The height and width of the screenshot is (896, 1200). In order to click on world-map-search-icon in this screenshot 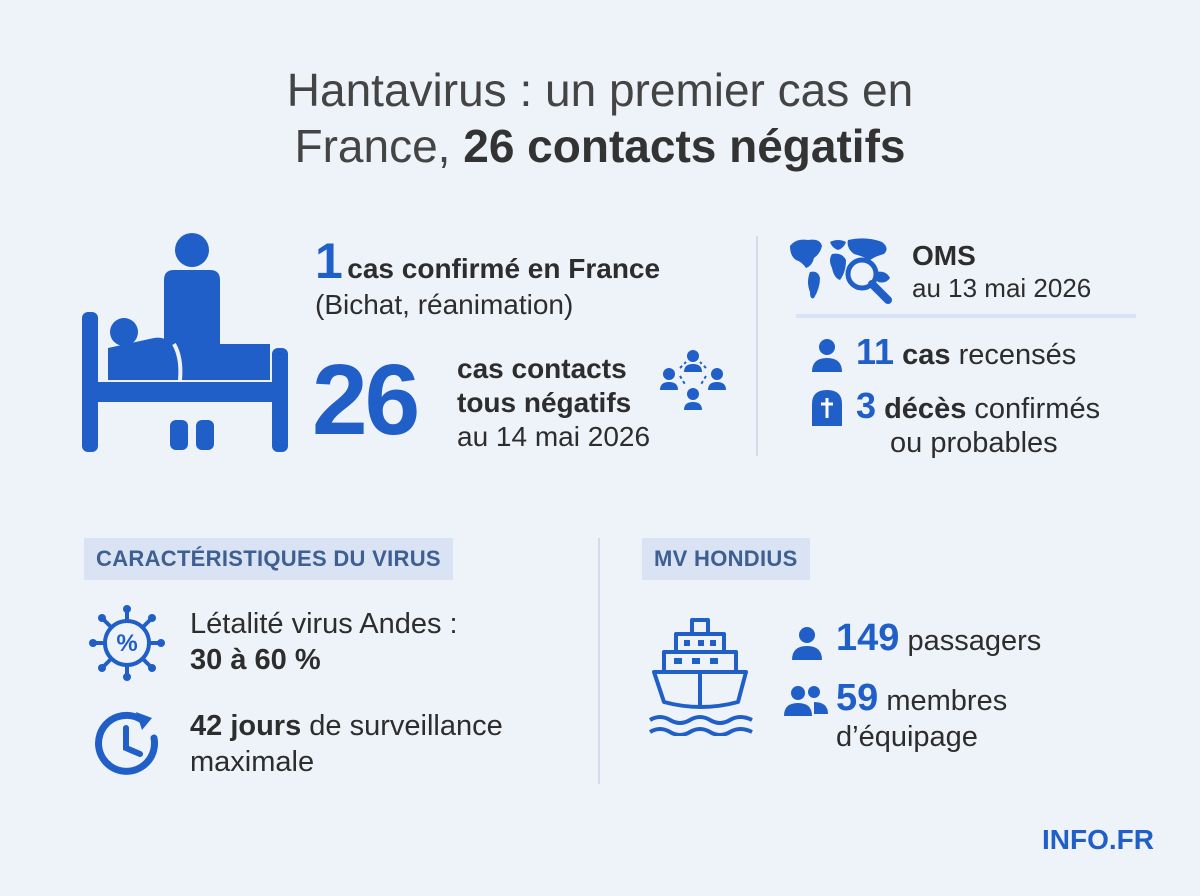, I will do `click(842, 271)`.